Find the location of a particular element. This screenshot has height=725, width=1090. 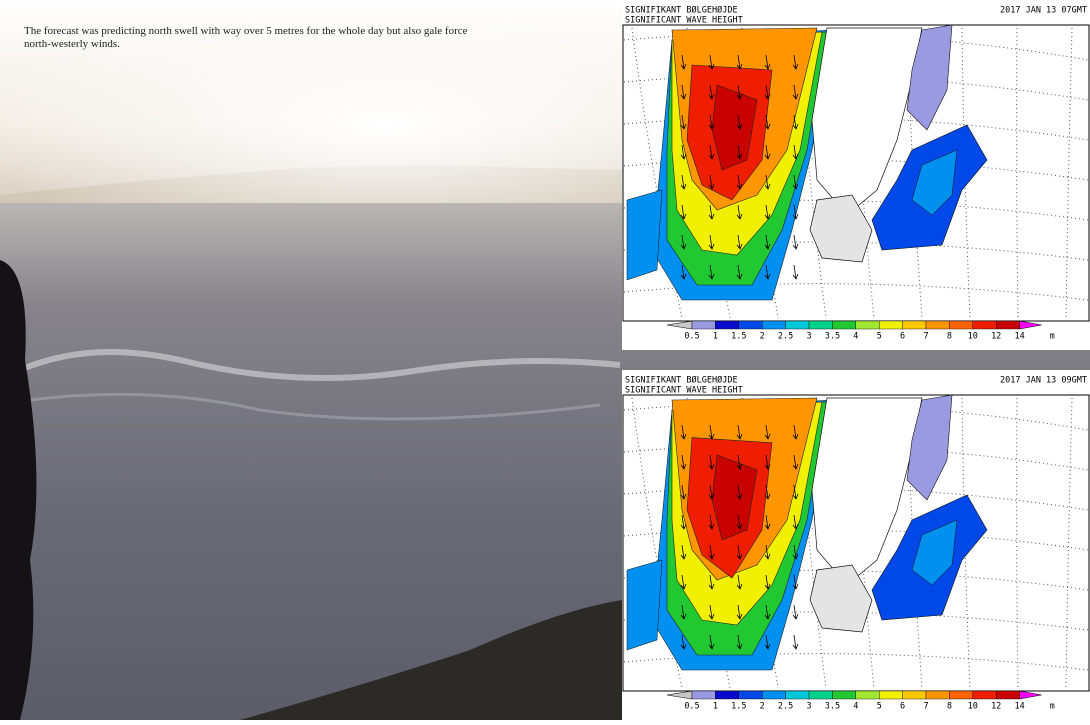

wave-contour is located at coordinates (734, 127).